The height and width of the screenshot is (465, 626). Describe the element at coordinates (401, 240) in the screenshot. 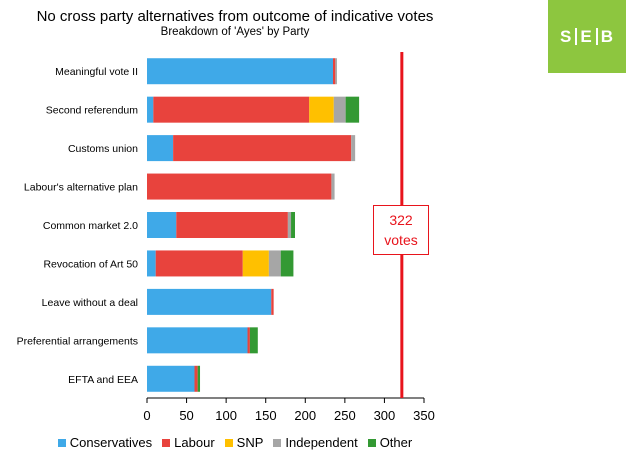

I see `threshold-unit: votes` at that location.